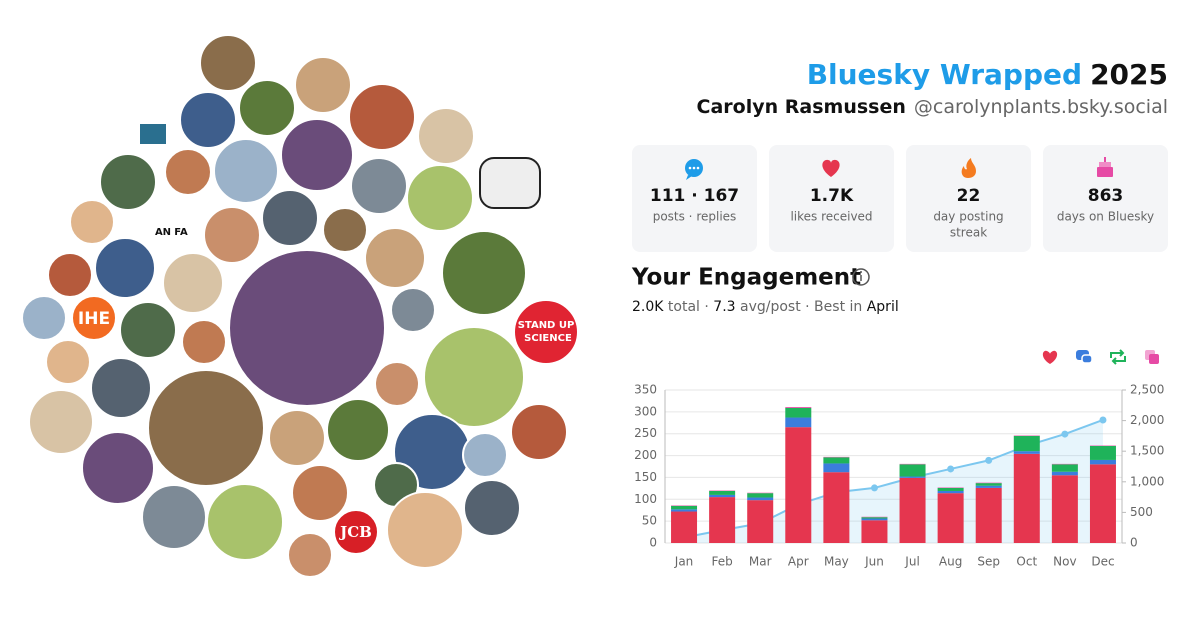 This screenshot has width=1200, height=630. Describe the element at coordinates (861, 277) in the screenshot. I see `info-icon` at that location.